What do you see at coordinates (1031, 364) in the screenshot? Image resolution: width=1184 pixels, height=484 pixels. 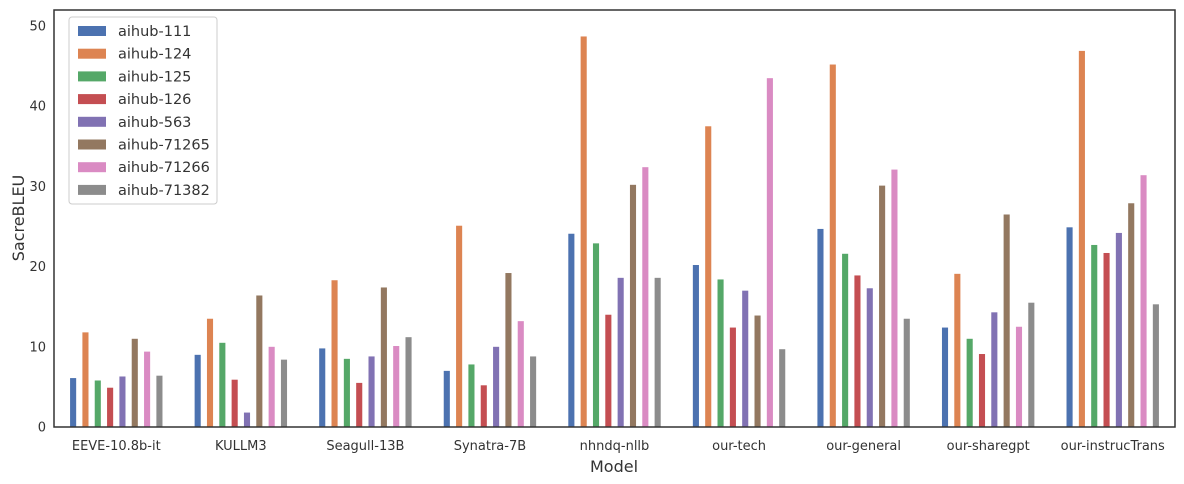 I see `bar-aihub-71382-our-sharegpt` at bounding box center [1031, 364].